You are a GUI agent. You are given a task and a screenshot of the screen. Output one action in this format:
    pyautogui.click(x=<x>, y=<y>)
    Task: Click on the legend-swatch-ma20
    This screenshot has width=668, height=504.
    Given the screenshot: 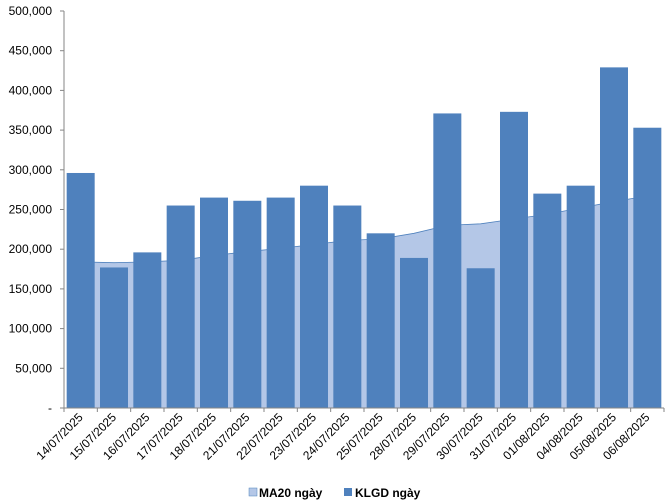 What is the action you would take?
    pyautogui.click(x=253, y=492)
    